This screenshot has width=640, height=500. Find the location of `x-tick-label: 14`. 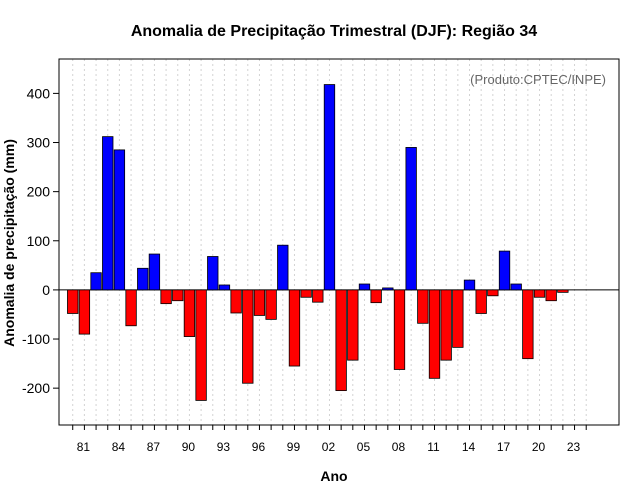

x-tick-label: 14 is located at coordinates (469, 447).